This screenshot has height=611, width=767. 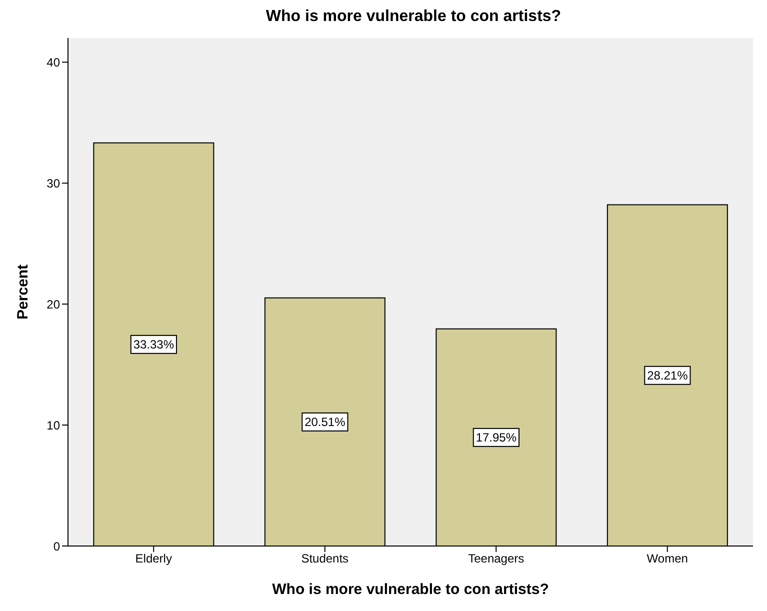 What do you see at coordinates (413, 17) in the screenshot?
I see `chart-title: Who is more vulnerable to con artists?` at bounding box center [413, 17].